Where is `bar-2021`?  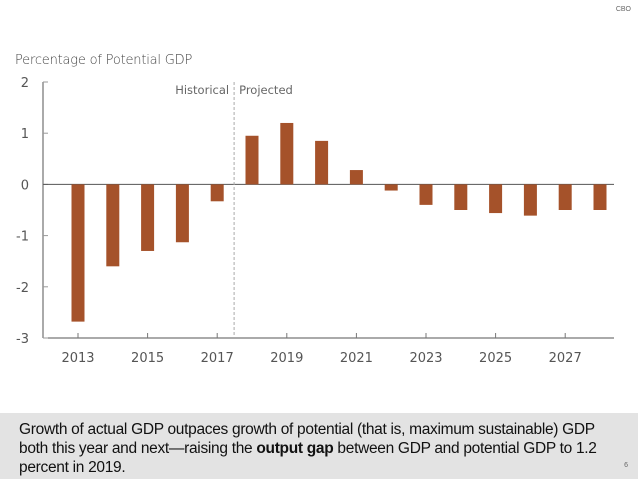
bar-2021 is located at coordinates (356, 177).